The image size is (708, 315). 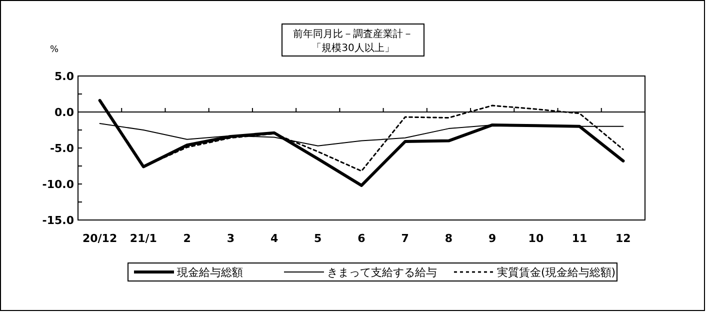 I want to click on x-tick-label: 2, so click(x=187, y=238).